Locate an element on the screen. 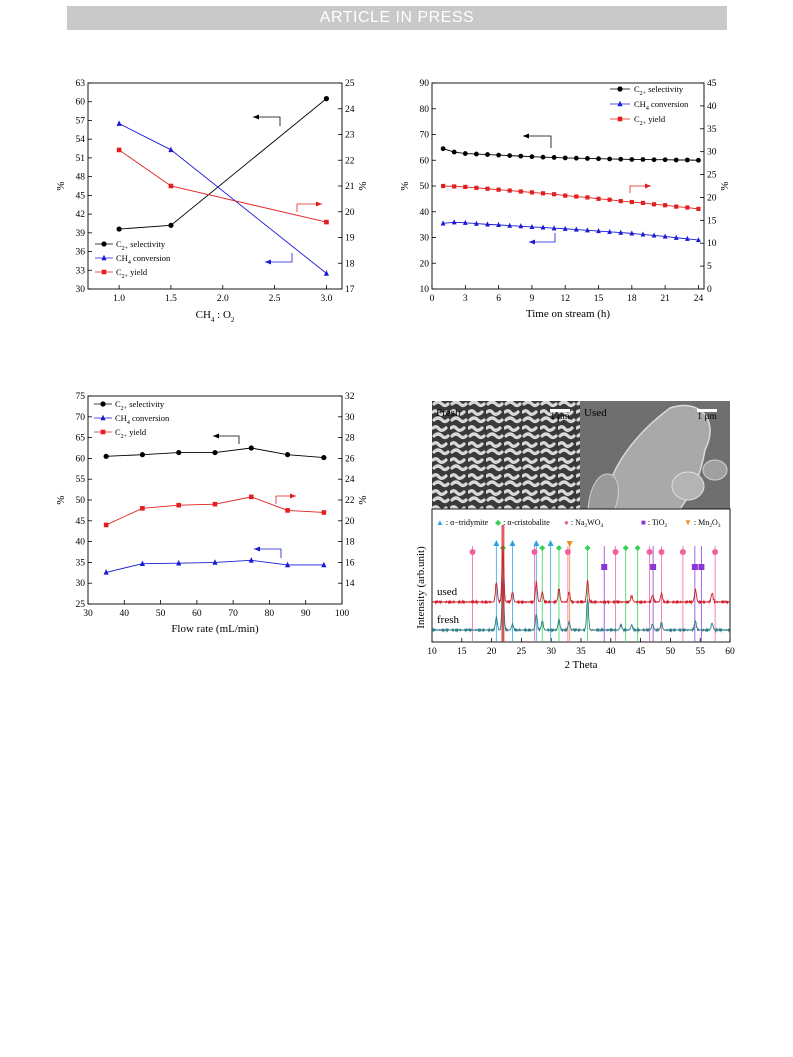 The image size is (793, 1057). legend-label: C2+ yield is located at coordinates (132, 273).